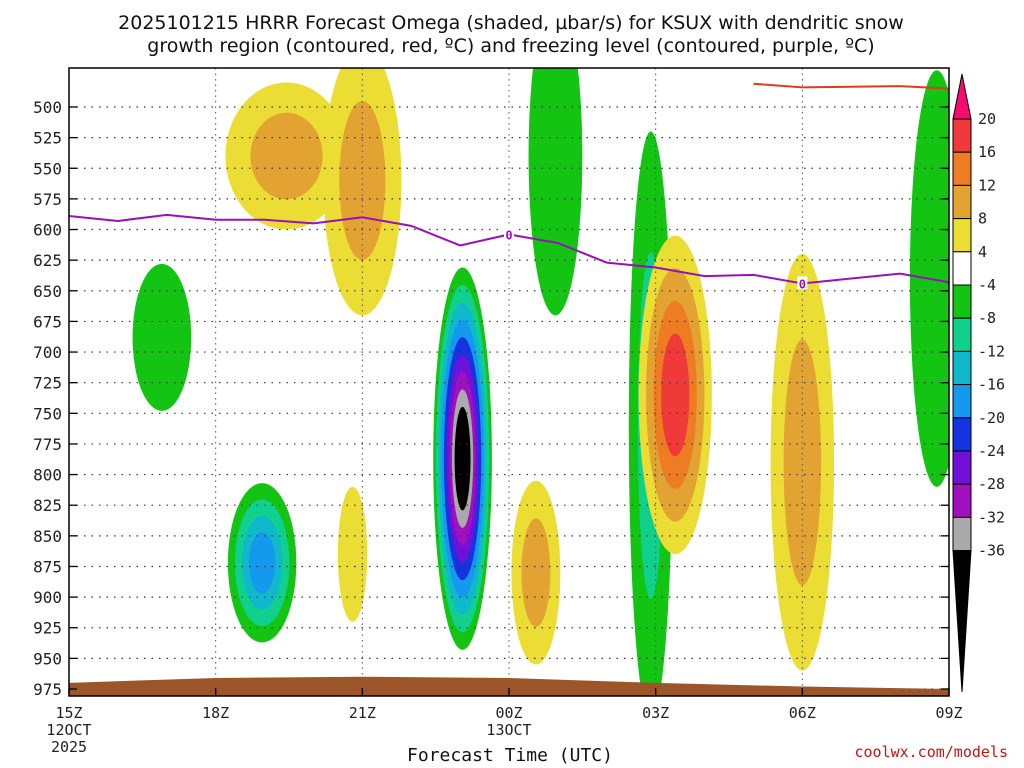 The image size is (1024, 768). I want to click on dgz-contour-line, so click(851, 86).